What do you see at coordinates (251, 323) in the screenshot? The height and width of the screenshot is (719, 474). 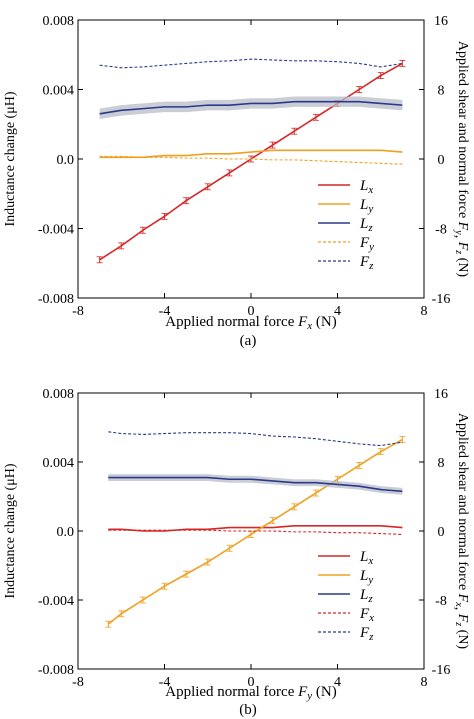 I see `x-axis-label: Applied normal force Fx (N)` at bounding box center [251, 323].